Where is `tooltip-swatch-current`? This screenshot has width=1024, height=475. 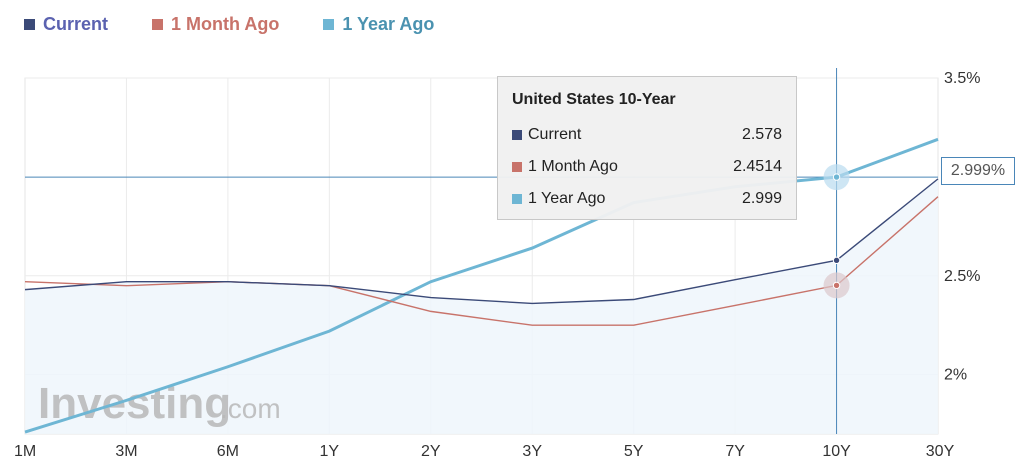 tooltip-swatch-current is located at coordinates (517, 135).